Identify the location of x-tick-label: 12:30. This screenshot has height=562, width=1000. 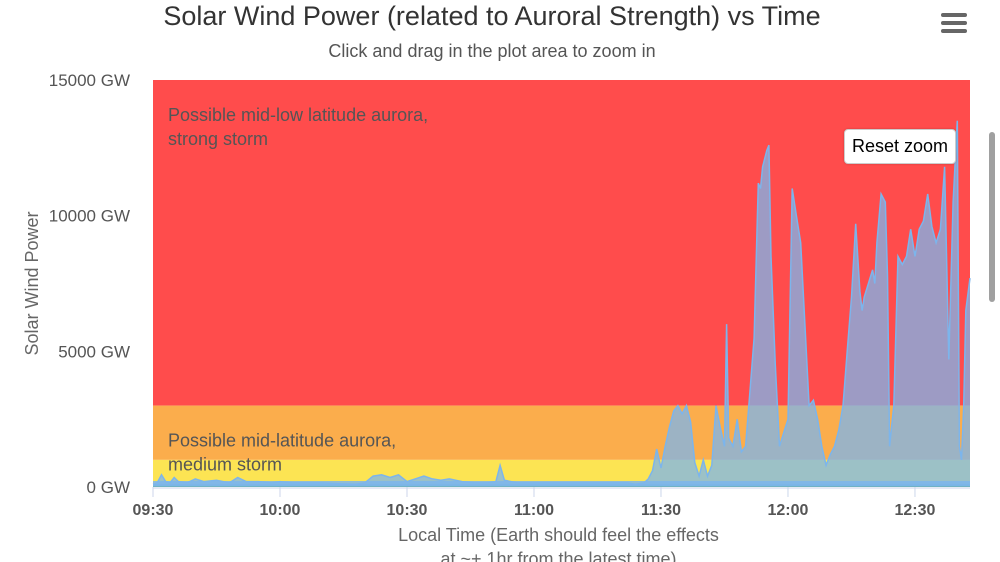
(915, 510).